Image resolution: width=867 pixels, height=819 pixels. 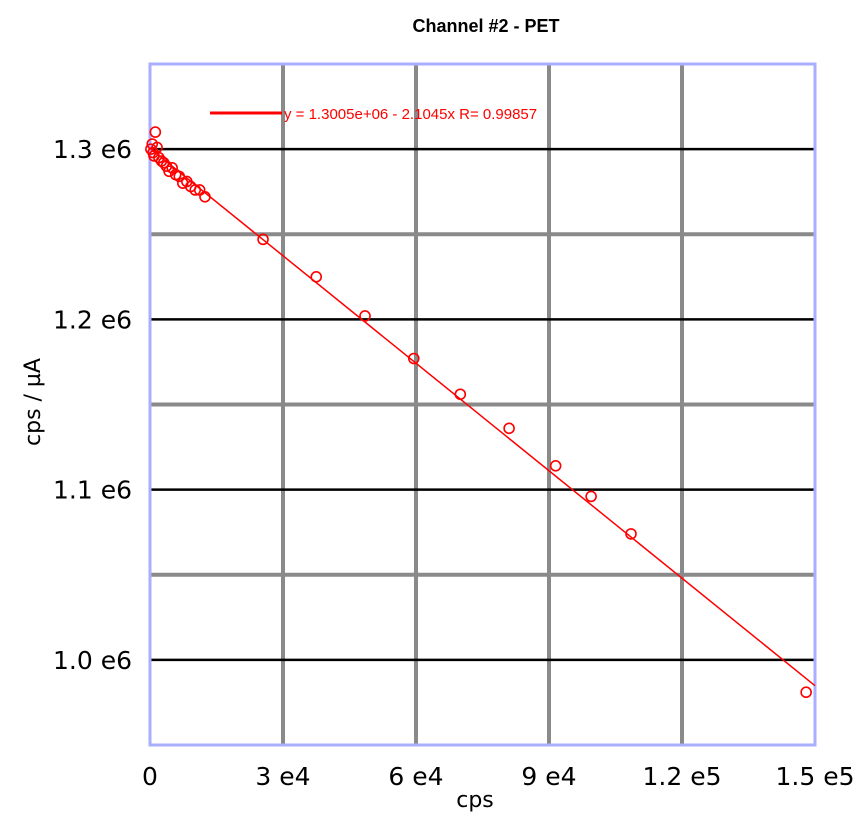 What do you see at coordinates (815, 776) in the screenshot?
I see `x-tick-label: 1.5 e5` at bounding box center [815, 776].